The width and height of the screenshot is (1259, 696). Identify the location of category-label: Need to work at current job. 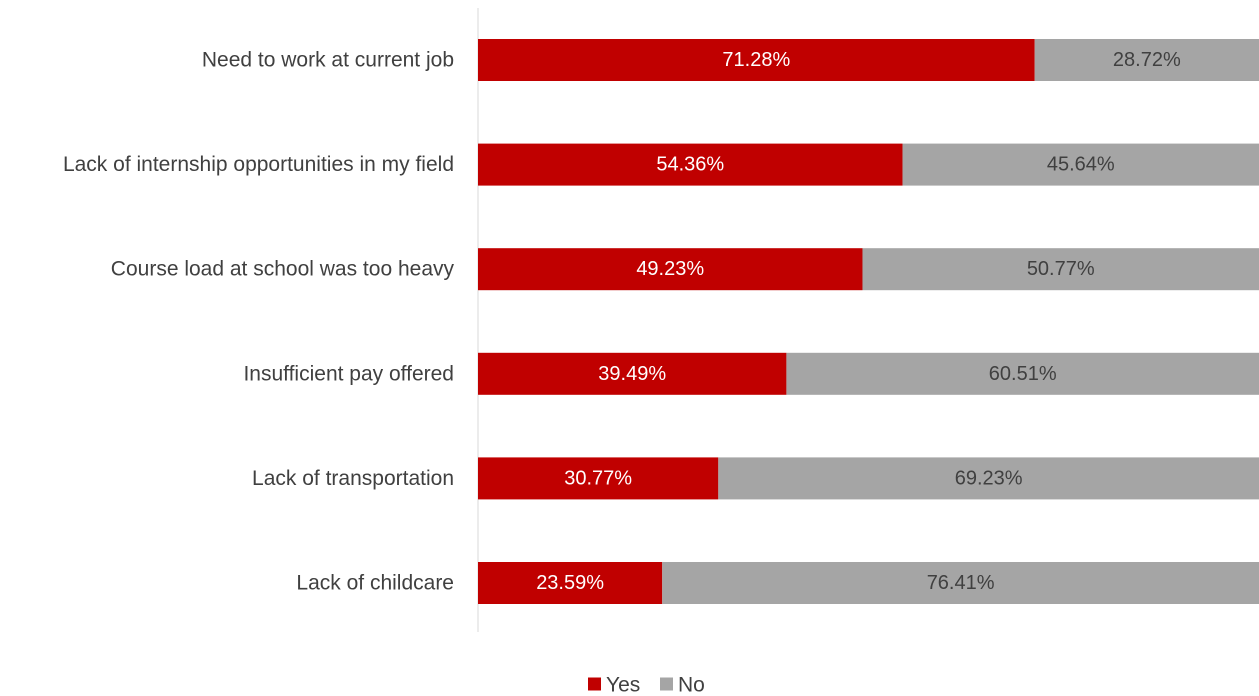
(328, 60).